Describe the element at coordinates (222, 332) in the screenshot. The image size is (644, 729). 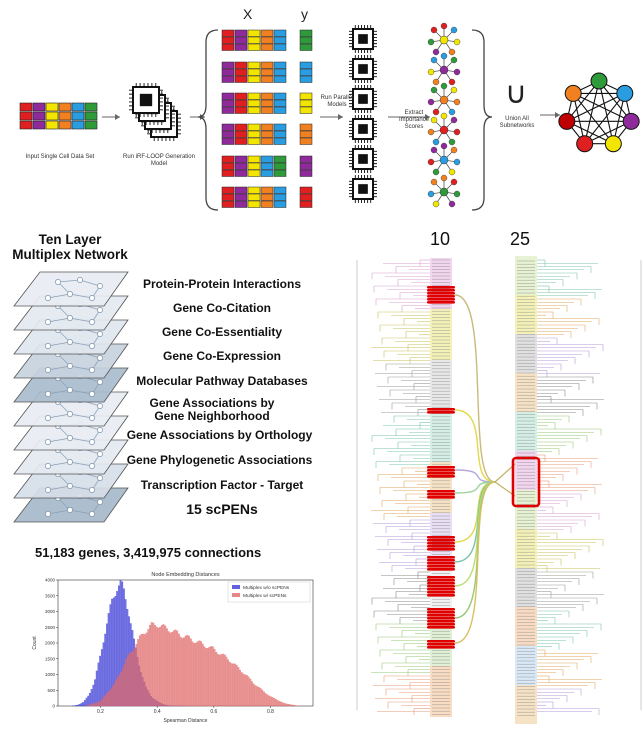
I see `layer-label-coessentiality: Gene Co-Essentiality` at that location.